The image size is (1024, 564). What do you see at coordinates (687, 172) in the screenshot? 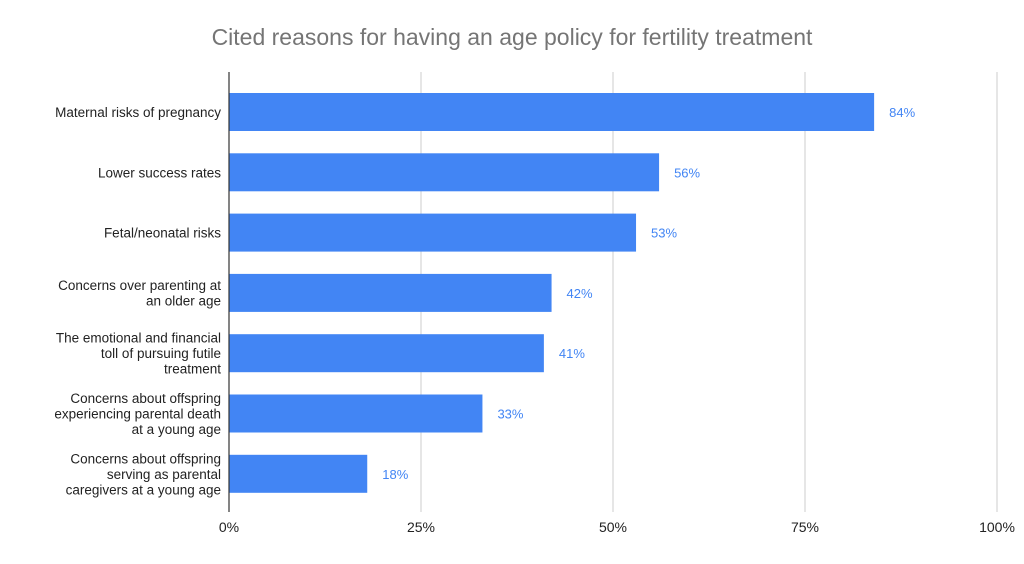
I see `data-label: 56%` at bounding box center [687, 172].